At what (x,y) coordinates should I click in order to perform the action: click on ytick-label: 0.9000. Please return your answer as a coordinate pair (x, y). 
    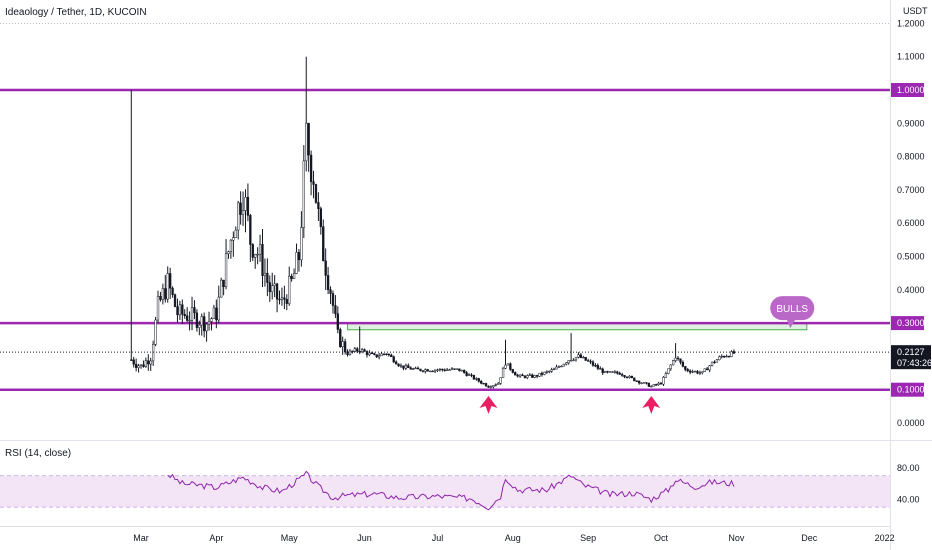
    Looking at the image, I should click on (911, 123).